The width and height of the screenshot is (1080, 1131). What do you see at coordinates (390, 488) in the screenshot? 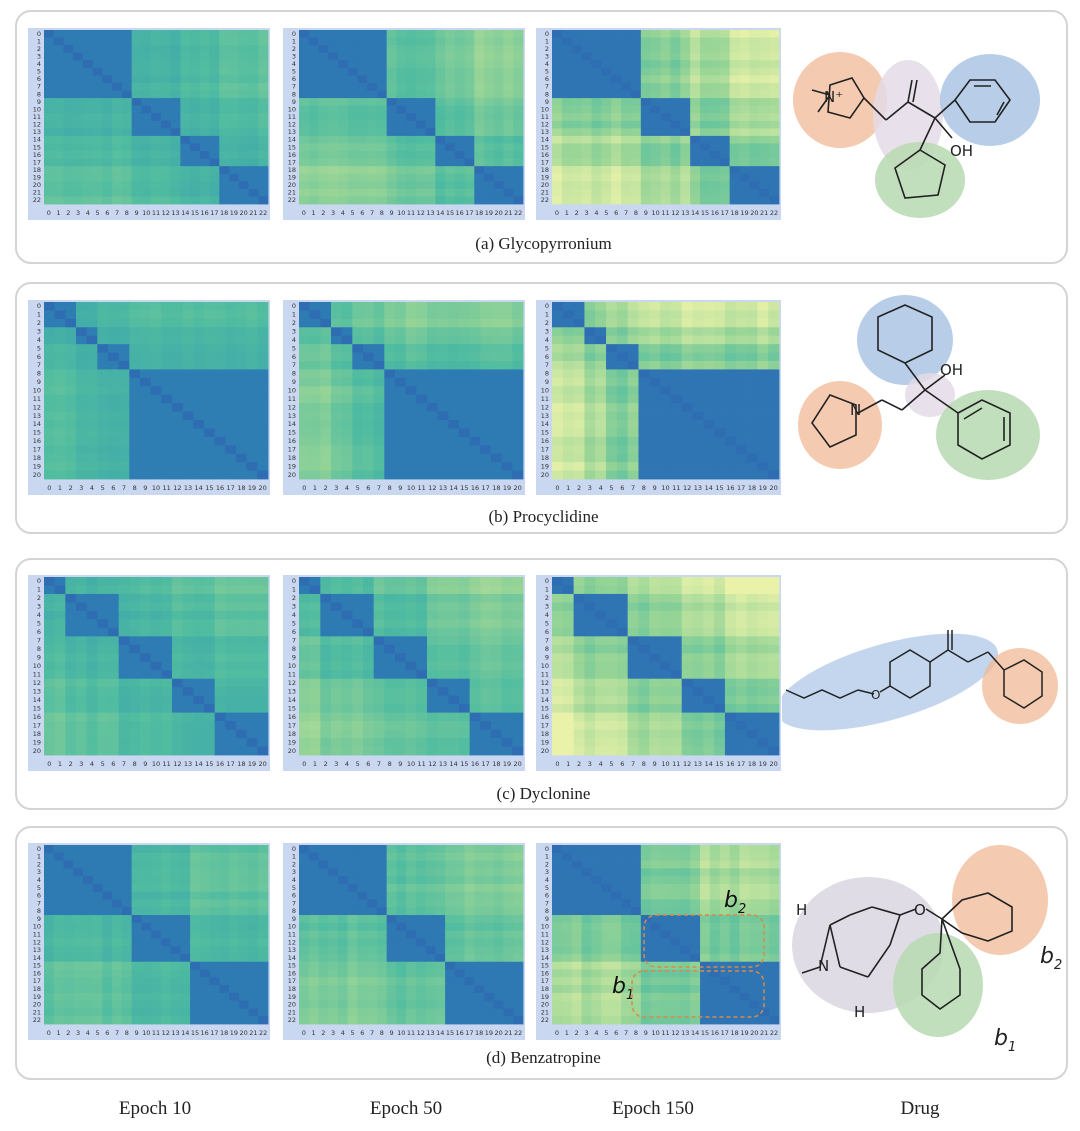
I see `x-tick-label: 8` at bounding box center [390, 488].